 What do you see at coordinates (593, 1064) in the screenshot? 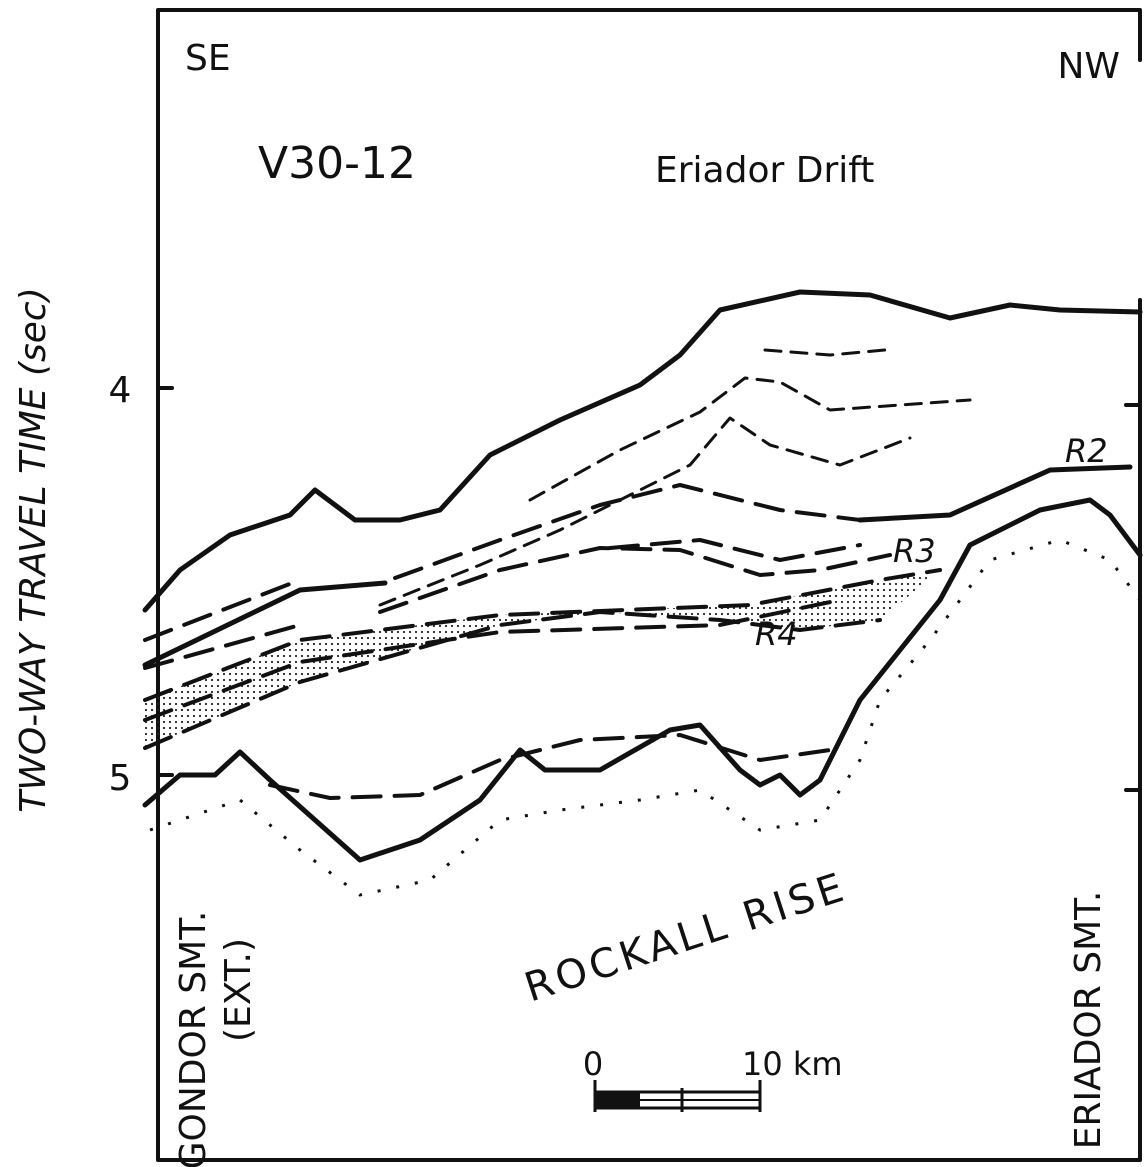
I see `scale-label: 0` at bounding box center [593, 1064].